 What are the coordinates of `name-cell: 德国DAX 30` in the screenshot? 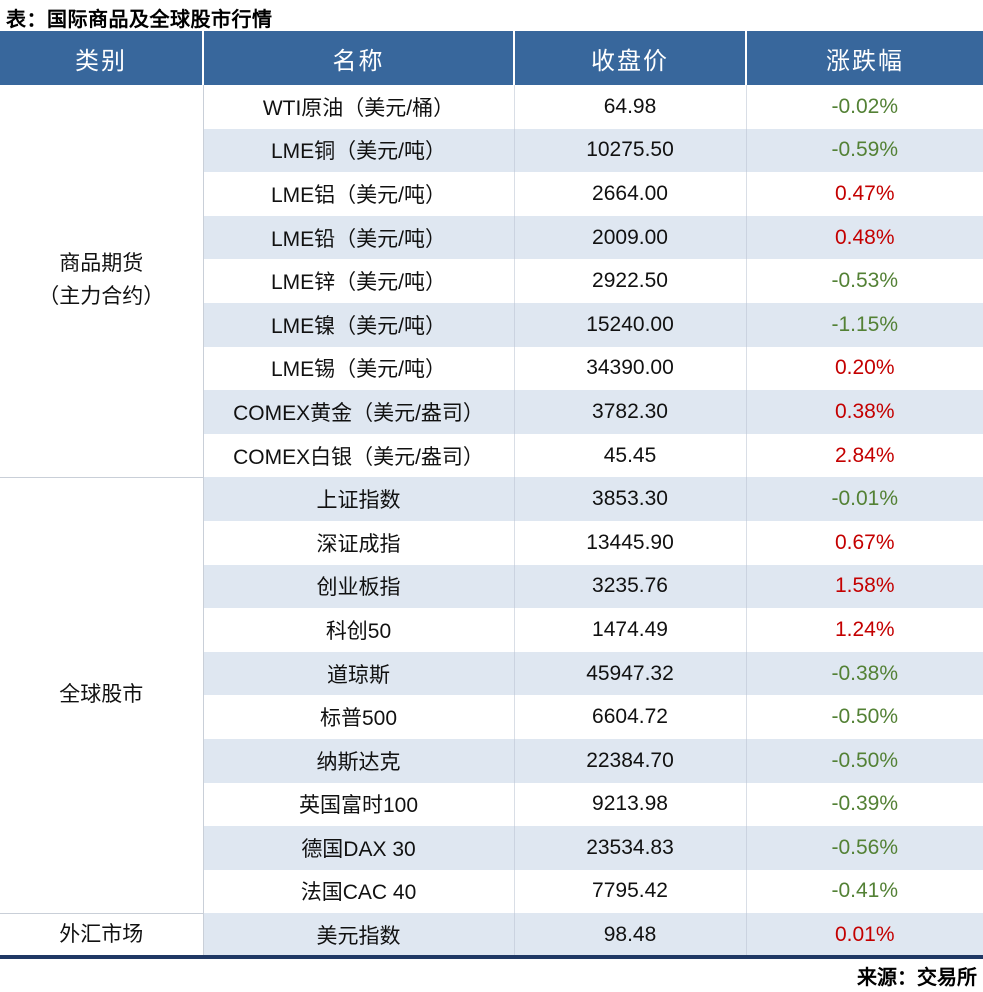 It's located at (359, 848).